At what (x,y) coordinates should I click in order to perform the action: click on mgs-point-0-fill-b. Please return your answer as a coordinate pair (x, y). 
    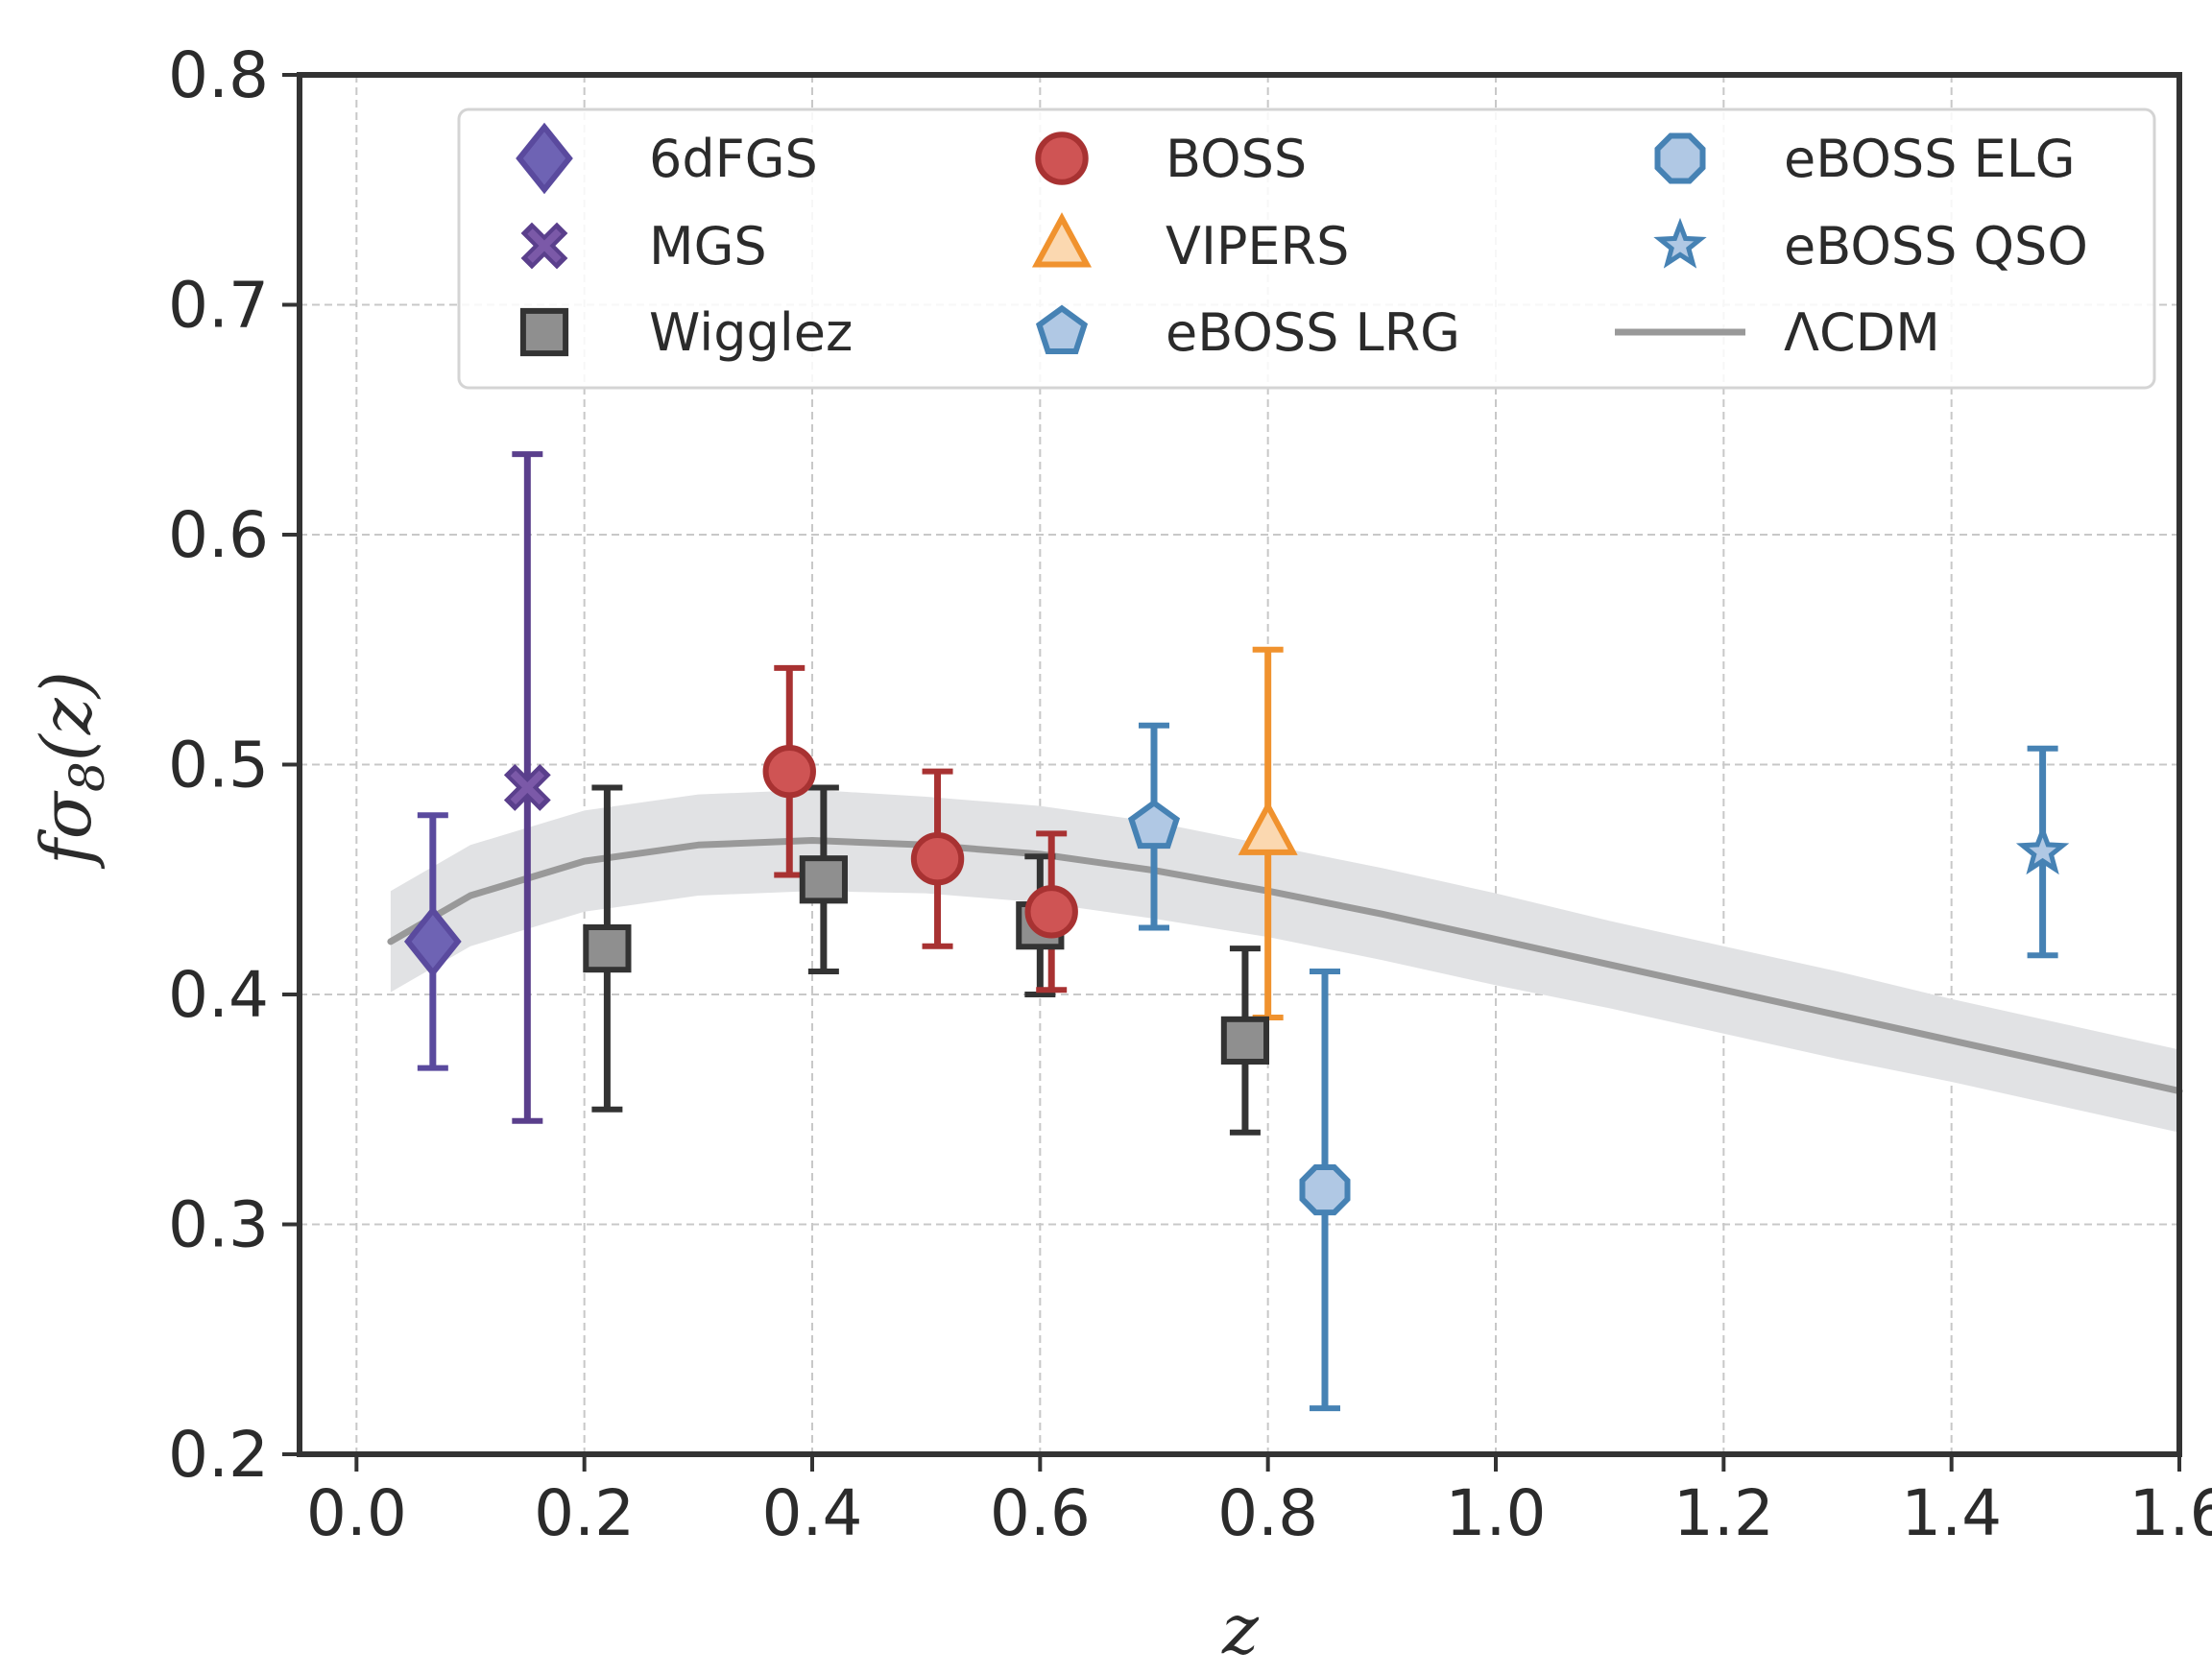
    Looking at the image, I should click on (527, 787).